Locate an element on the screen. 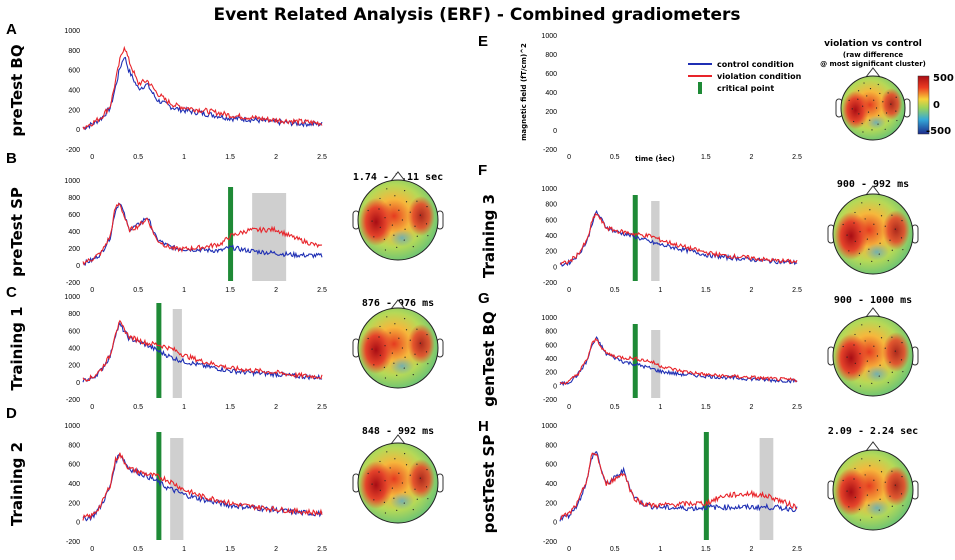 The image size is (955, 560). y-tick-label: -200 is located at coordinates (550, 283).